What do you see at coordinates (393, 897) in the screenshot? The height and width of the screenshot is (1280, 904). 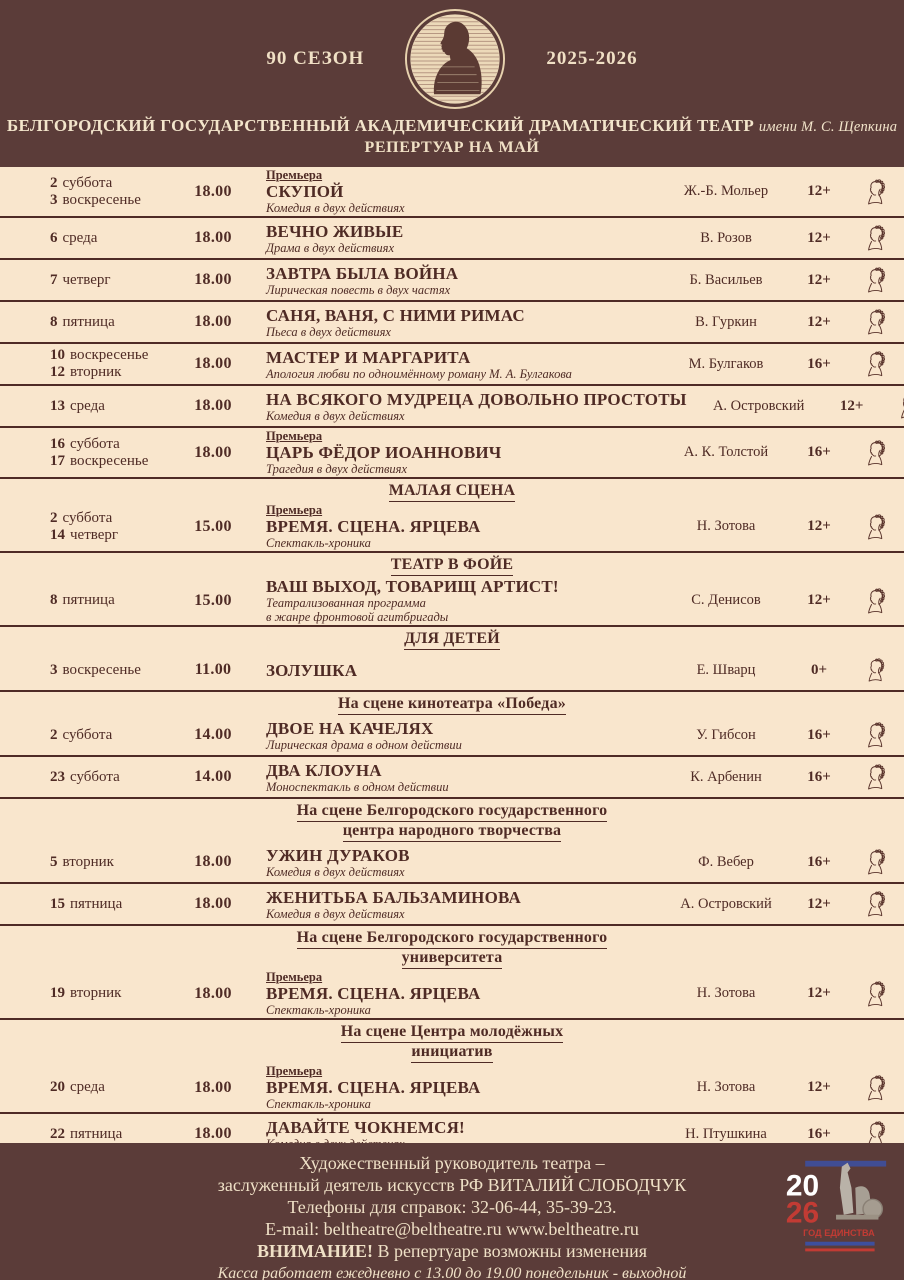 I see `show-title: ЖЕНИТЬБА БАЛЬЗАМИНОВА` at bounding box center [393, 897].